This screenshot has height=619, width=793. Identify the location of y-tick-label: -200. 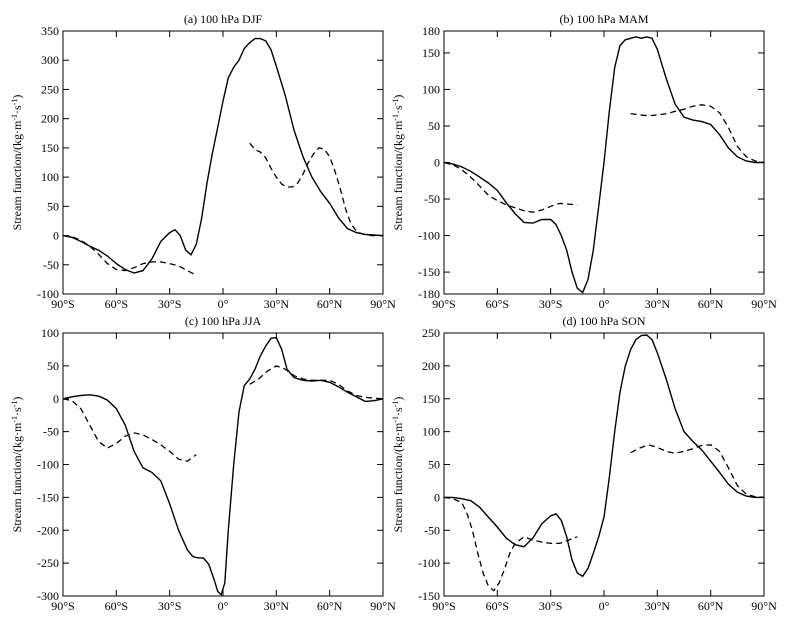
(48, 530).